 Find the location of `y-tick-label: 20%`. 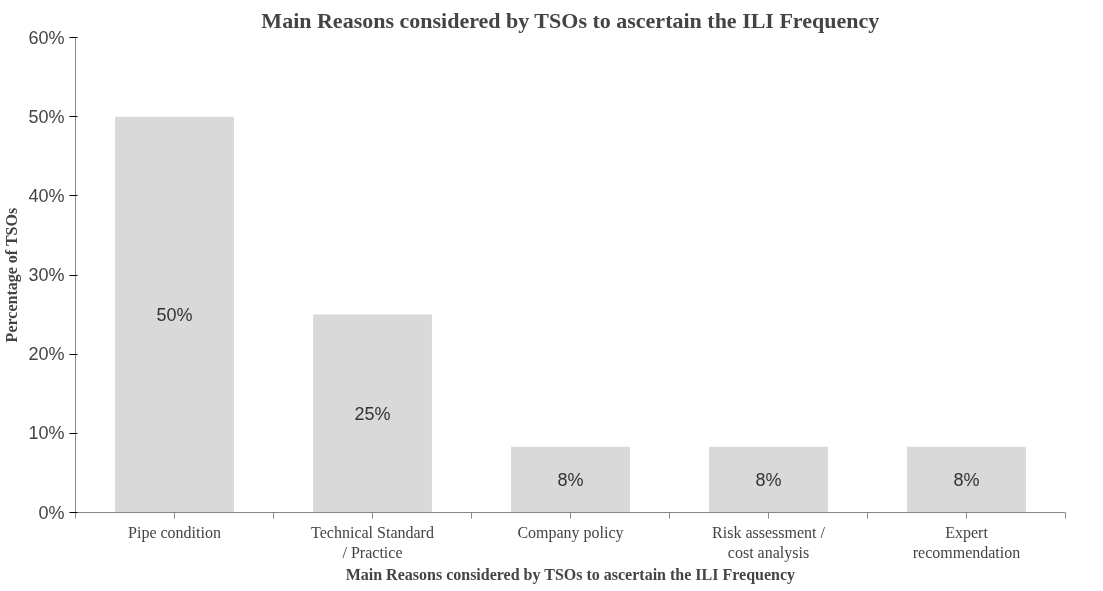

y-tick-label: 20% is located at coordinates (46, 354).